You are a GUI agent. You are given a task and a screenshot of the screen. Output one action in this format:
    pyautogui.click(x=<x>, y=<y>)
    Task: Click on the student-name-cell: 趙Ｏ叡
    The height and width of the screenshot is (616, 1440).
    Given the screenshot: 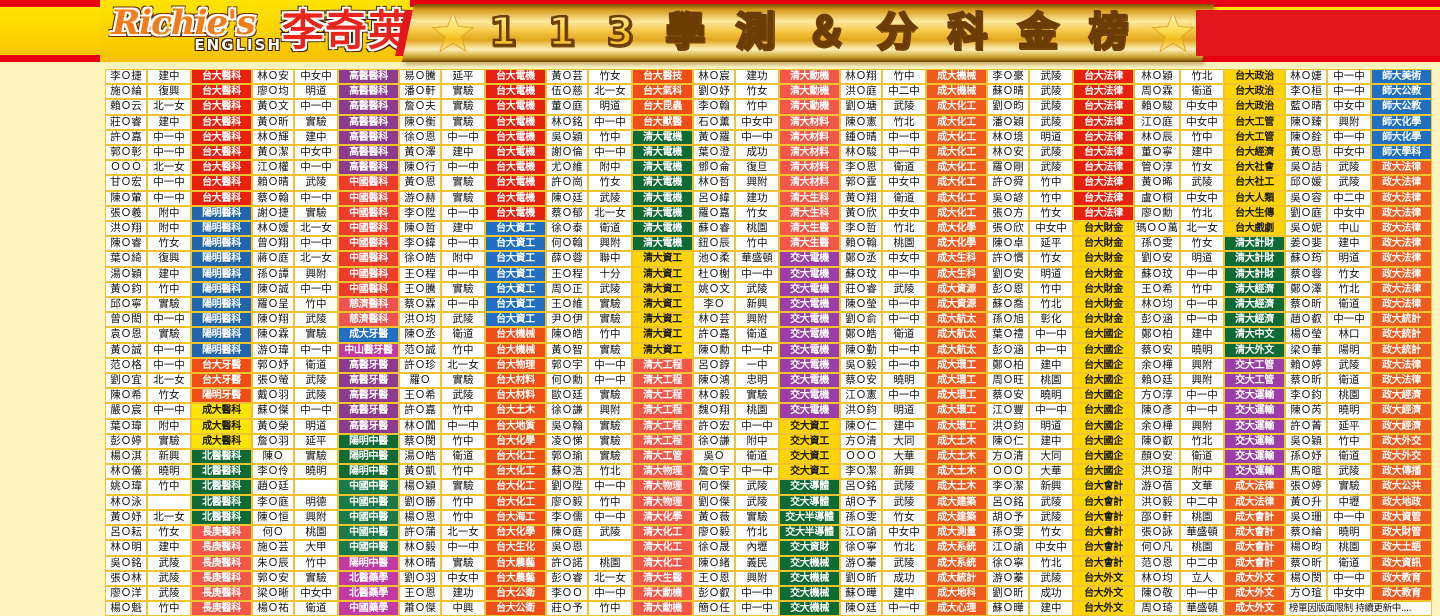 What is the action you would take?
    pyautogui.click(x=1306, y=320)
    